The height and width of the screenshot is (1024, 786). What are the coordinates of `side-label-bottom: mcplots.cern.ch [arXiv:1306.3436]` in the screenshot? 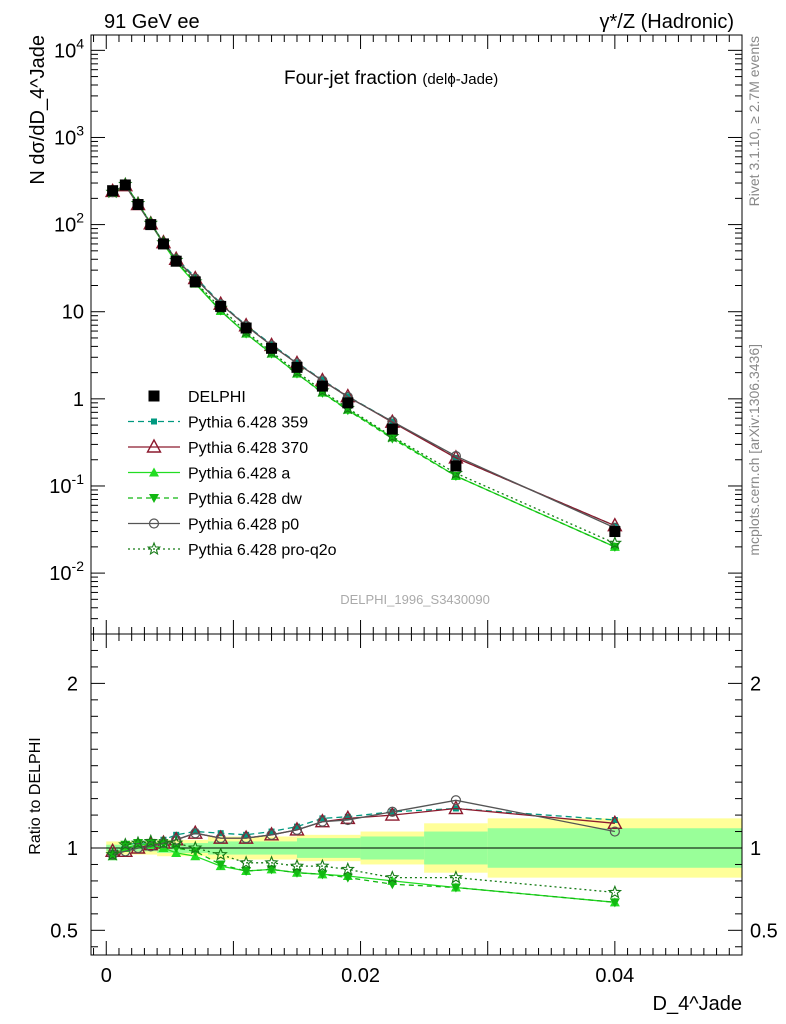 It's located at (754, 450).